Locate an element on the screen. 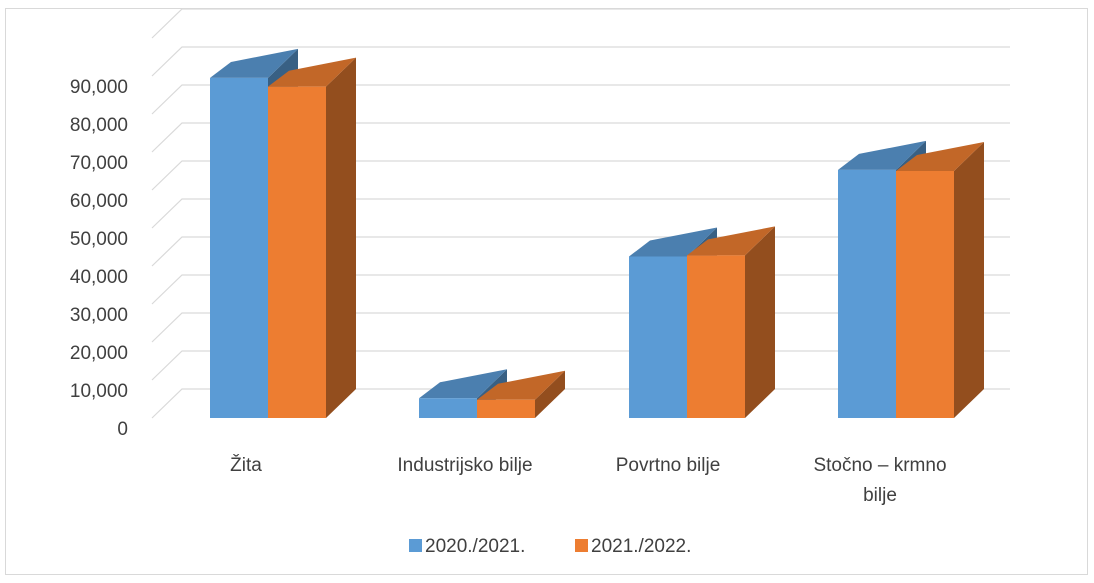 This screenshot has width=1094, height=583. x-tick-label: Stočno – krmno is located at coordinates (879, 465).